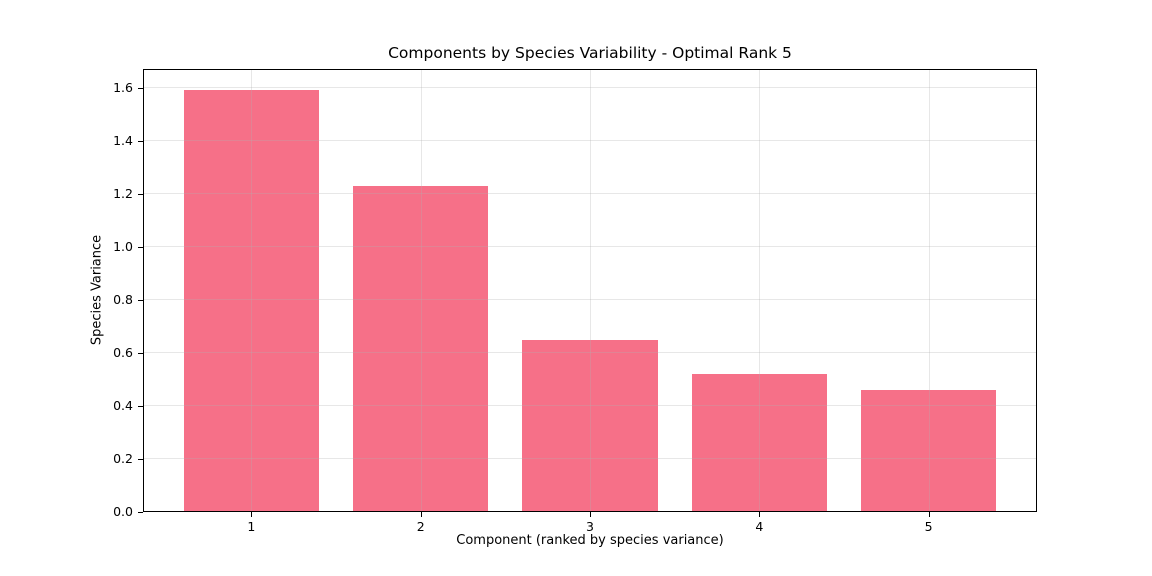 The height and width of the screenshot is (576, 1152). What do you see at coordinates (928, 526) in the screenshot?
I see `x-tick-label: 5` at bounding box center [928, 526].